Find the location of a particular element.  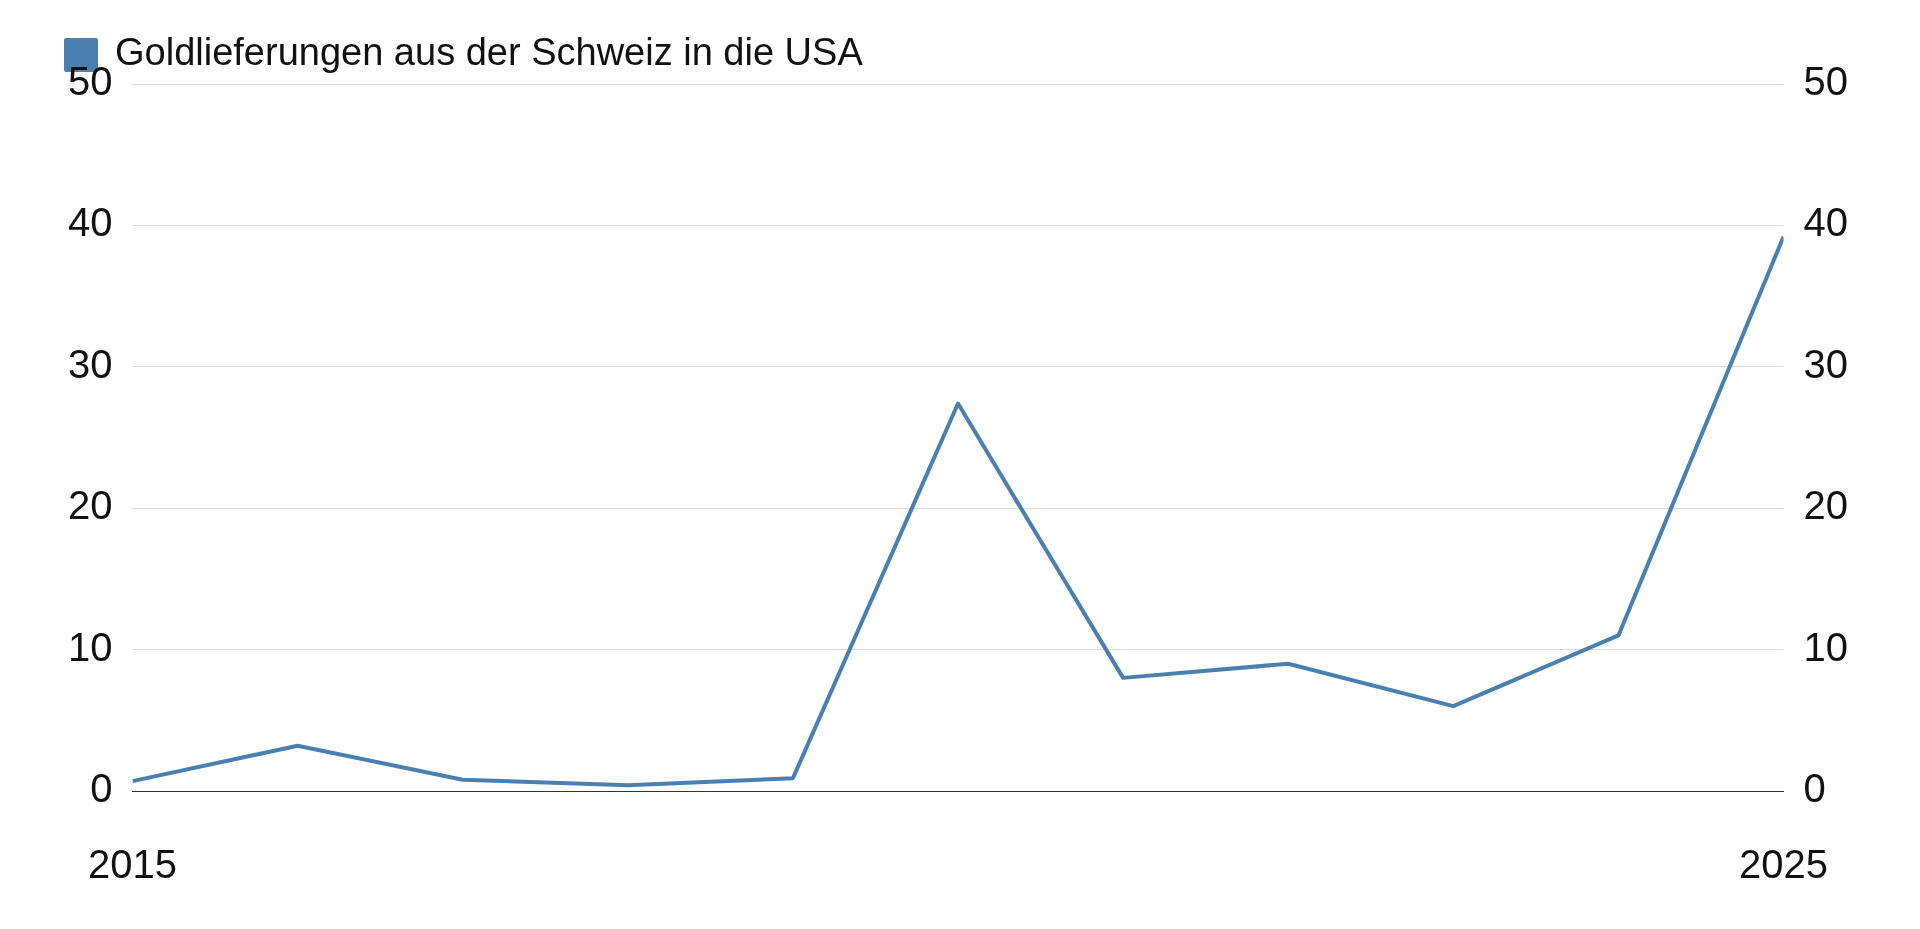

y-tick-label: 50 is located at coordinates (90, 81).